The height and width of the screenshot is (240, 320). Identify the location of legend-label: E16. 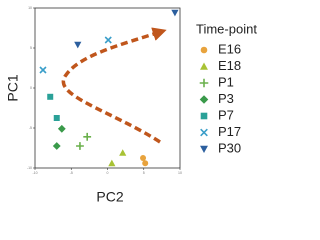
(229, 48).